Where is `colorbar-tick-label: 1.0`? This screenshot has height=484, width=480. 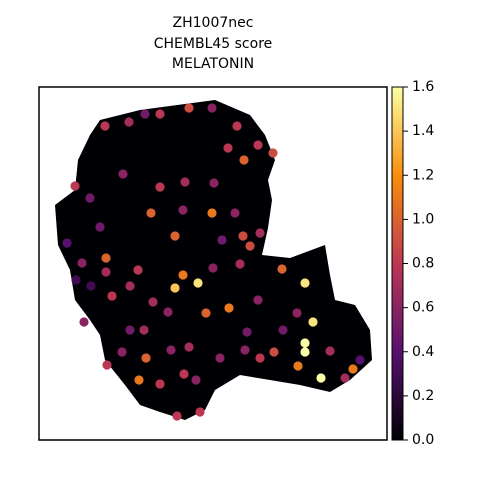 colorbar-tick-label: 1.0 is located at coordinates (423, 219).